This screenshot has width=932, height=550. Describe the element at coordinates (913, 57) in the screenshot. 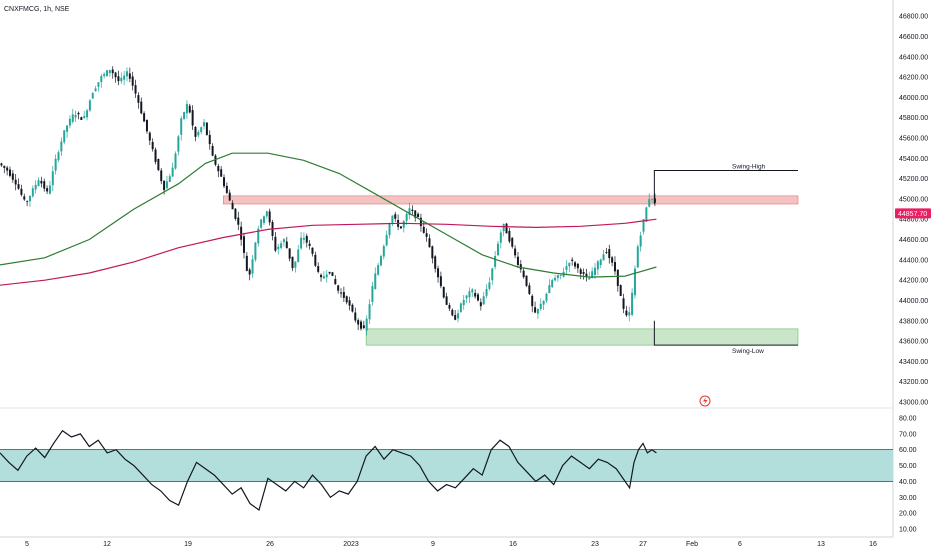

I see `price-tick-label: 46400.00` at that location.